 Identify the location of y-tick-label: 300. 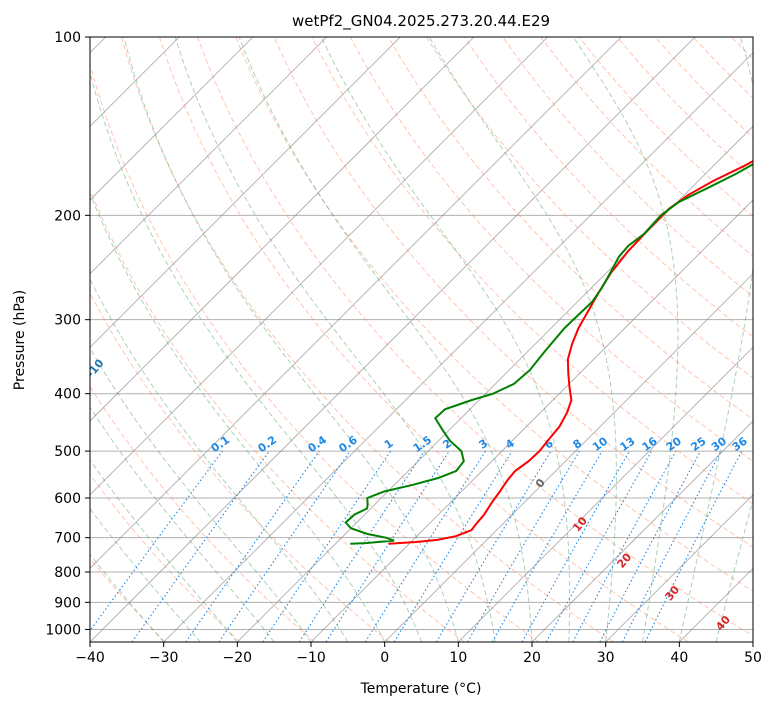
(67, 321).